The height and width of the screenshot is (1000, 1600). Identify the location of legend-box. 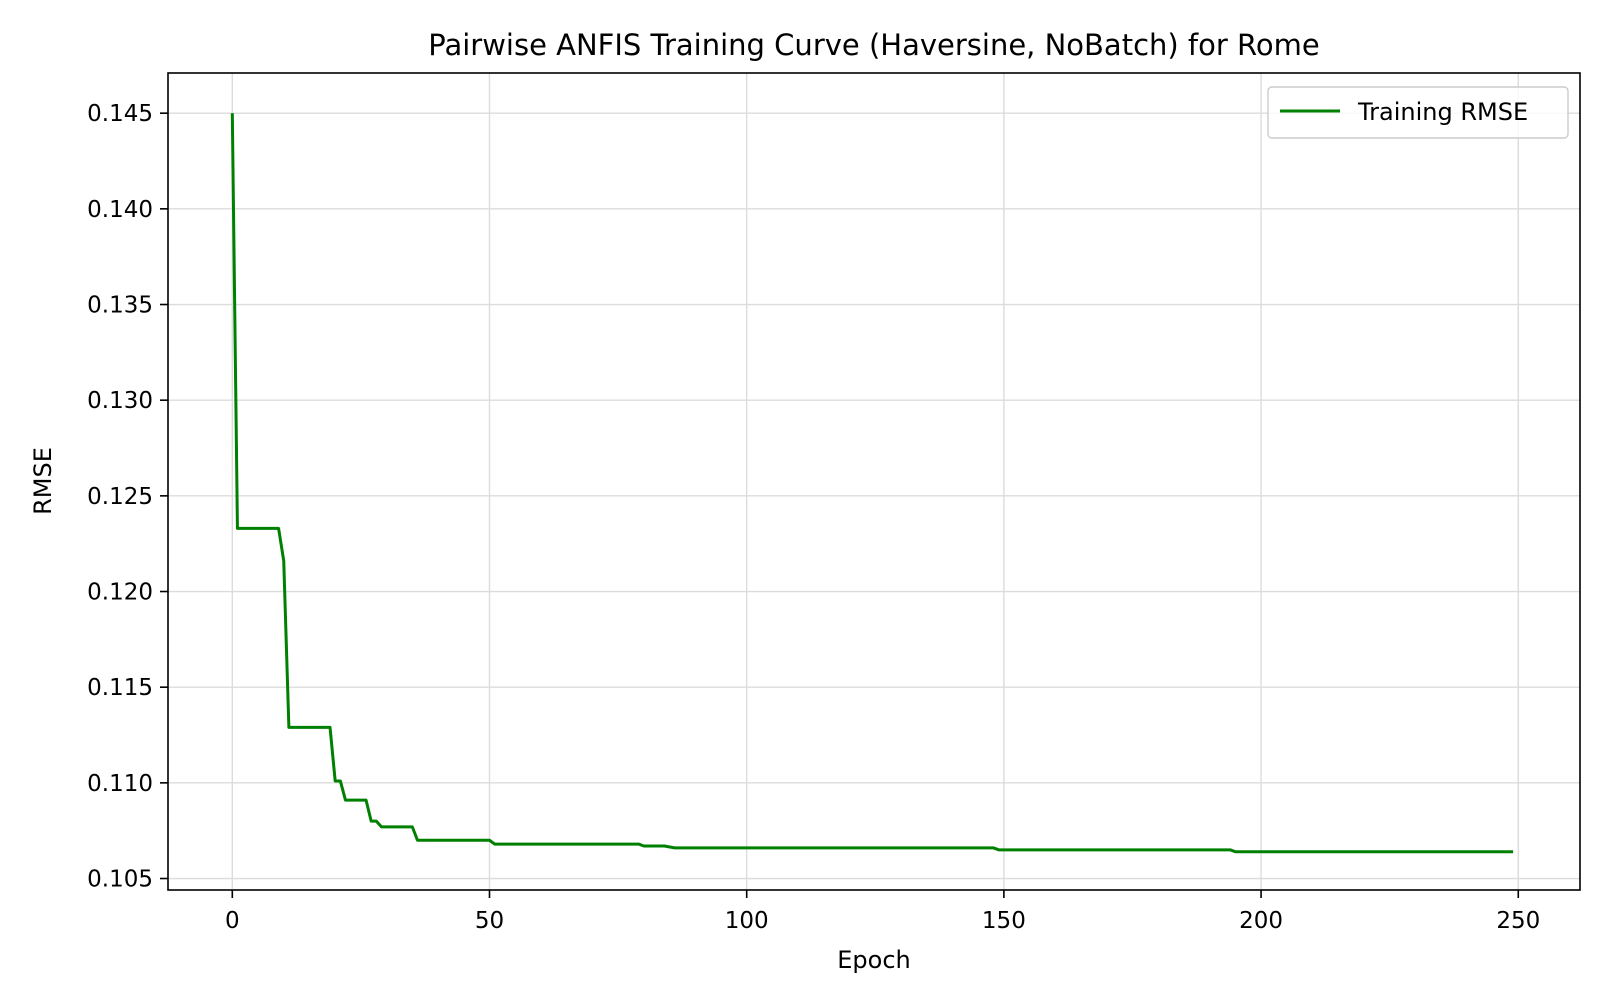
(1418, 112).